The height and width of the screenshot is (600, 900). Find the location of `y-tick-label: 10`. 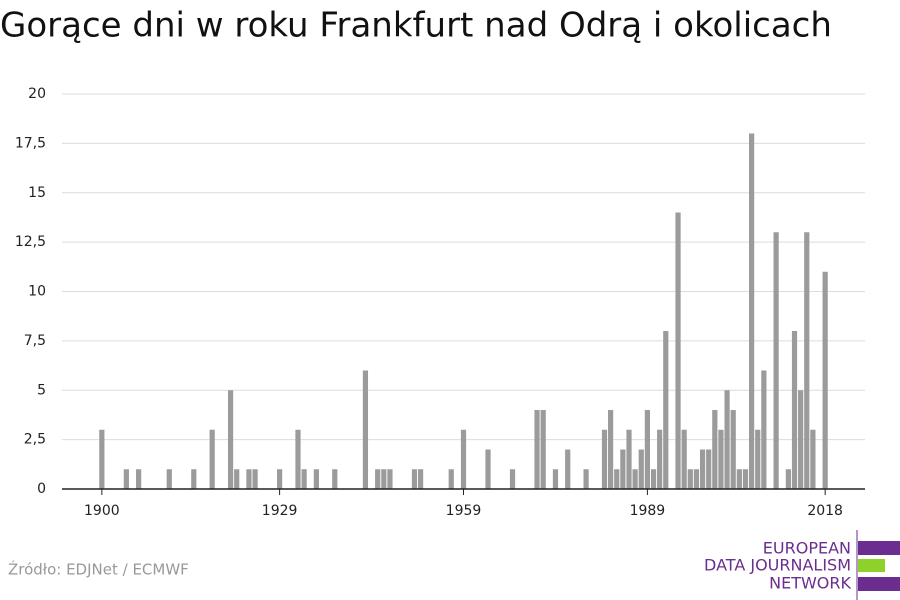

y-tick-label: 10 is located at coordinates (37, 292).